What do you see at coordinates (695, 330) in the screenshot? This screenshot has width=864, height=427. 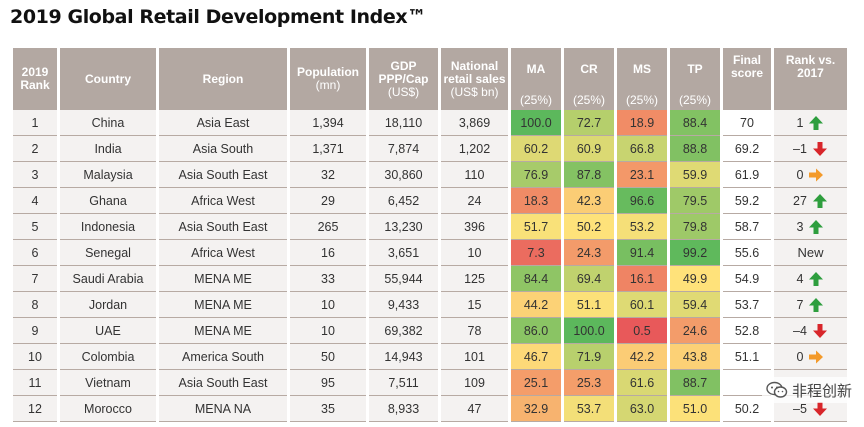 I see `cell-tp-value: 24.6` at bounding box center [695, 330].